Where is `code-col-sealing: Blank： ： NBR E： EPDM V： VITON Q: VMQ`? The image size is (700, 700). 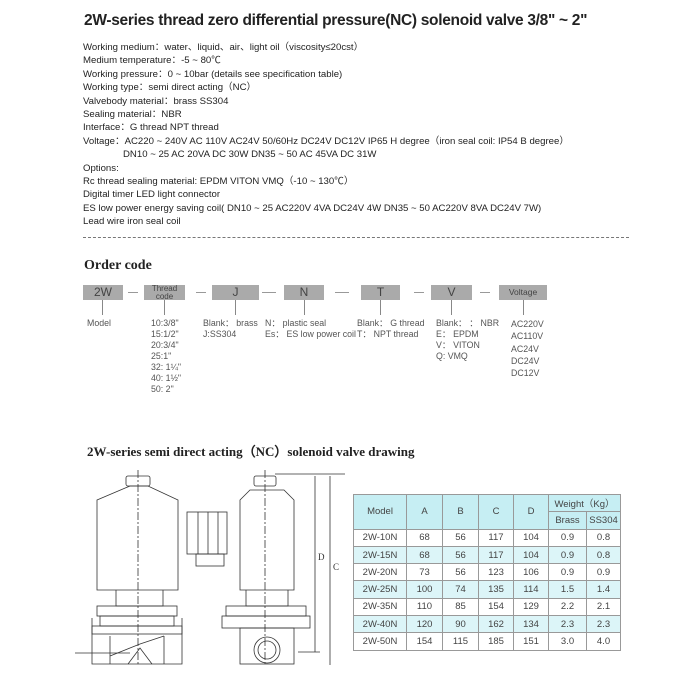
code-col-sealing: Blank： ： NBR E： EPDM V： VITON Q: VMQ is located at coordinates (467, 340).